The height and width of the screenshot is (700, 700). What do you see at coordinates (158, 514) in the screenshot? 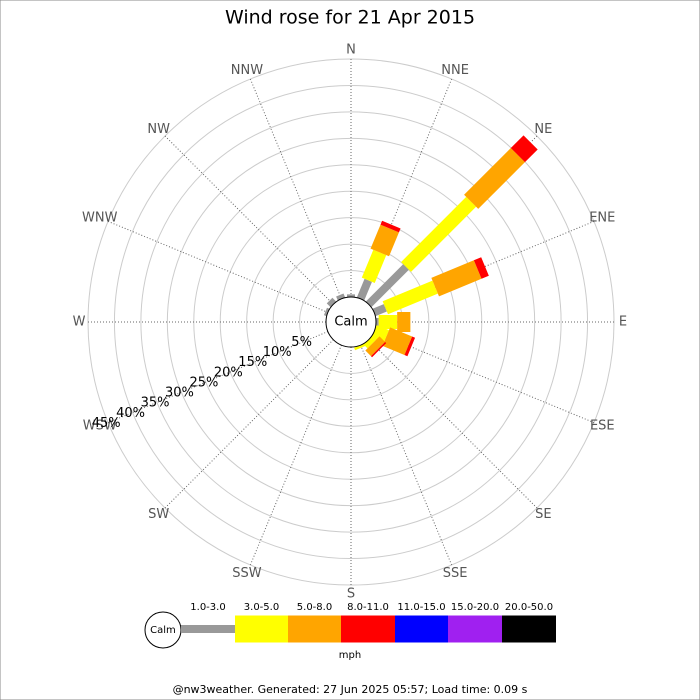
I see `direction-label: SW` at bounding box center [158, 514].